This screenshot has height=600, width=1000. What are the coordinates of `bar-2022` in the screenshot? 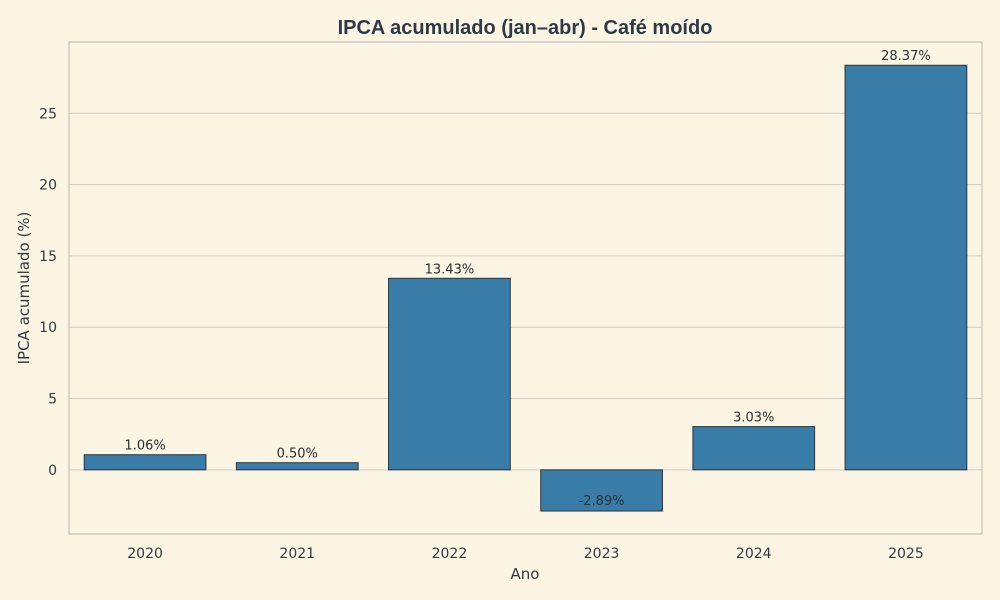 It's located at (449, 374).